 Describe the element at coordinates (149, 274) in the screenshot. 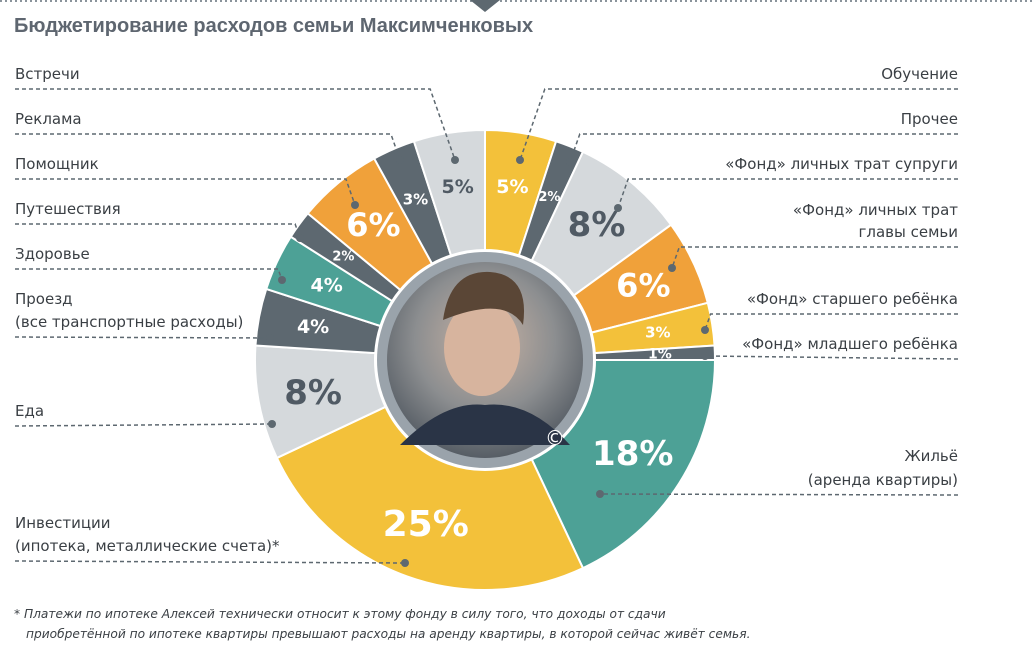

I see `leader-health` at that location.